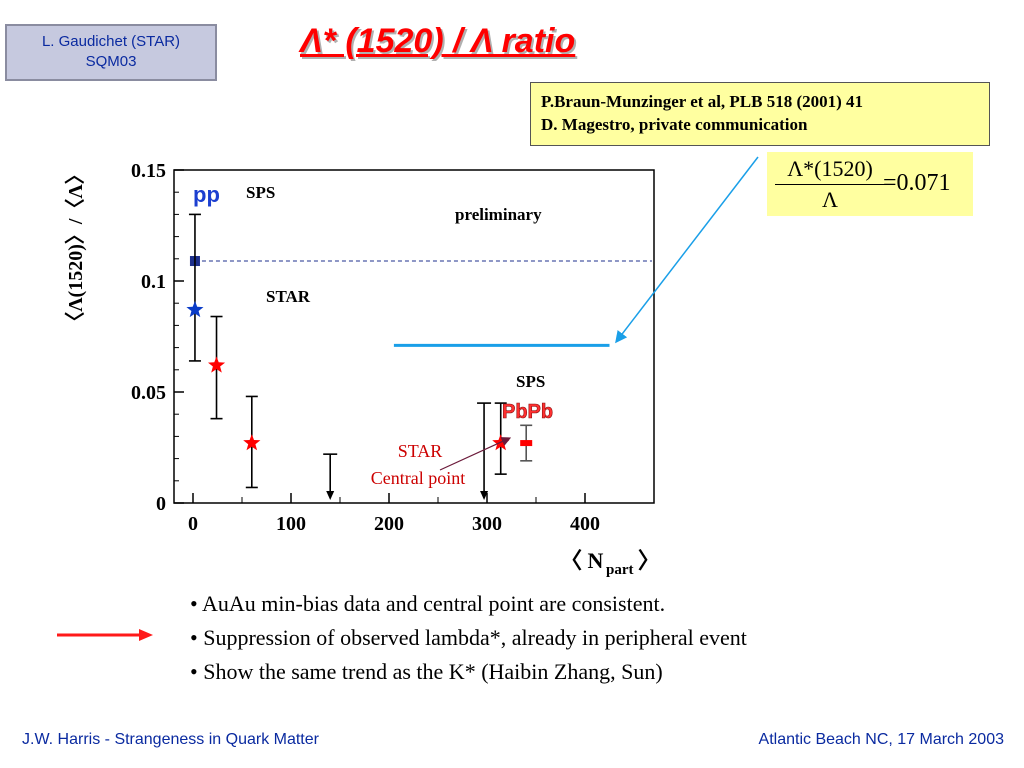  I want to click on author-box: L. Gaudichet (STAR) SQM03, so click(111, 52).